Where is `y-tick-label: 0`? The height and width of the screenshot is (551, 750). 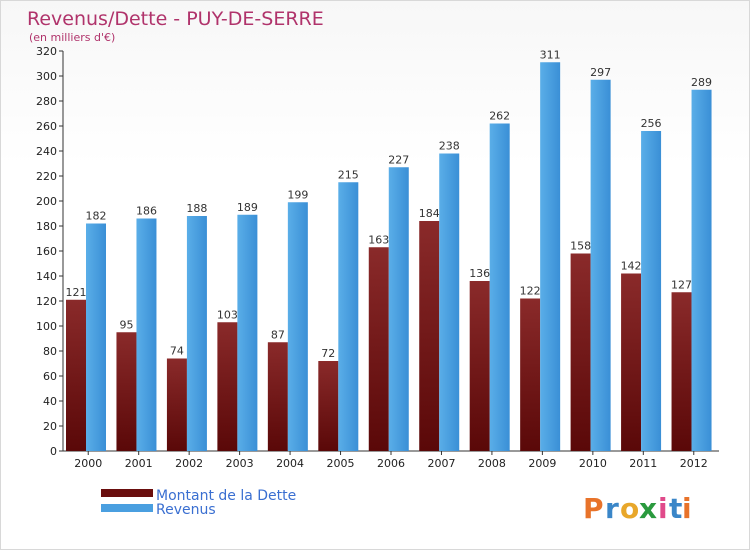 y-tick-label: 0 is located at coordinates (53, 451).